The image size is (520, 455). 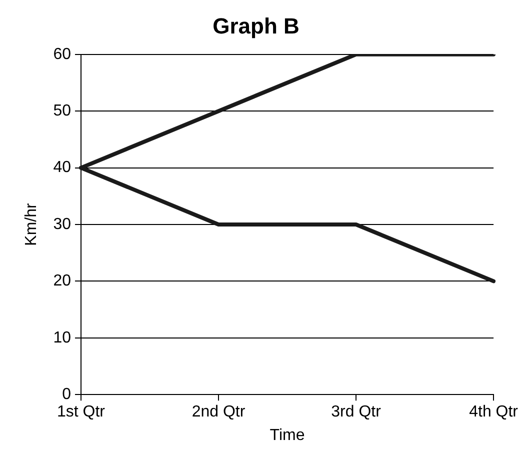 I want to click on y-tick-label: 20, so click(x=62, y=281).